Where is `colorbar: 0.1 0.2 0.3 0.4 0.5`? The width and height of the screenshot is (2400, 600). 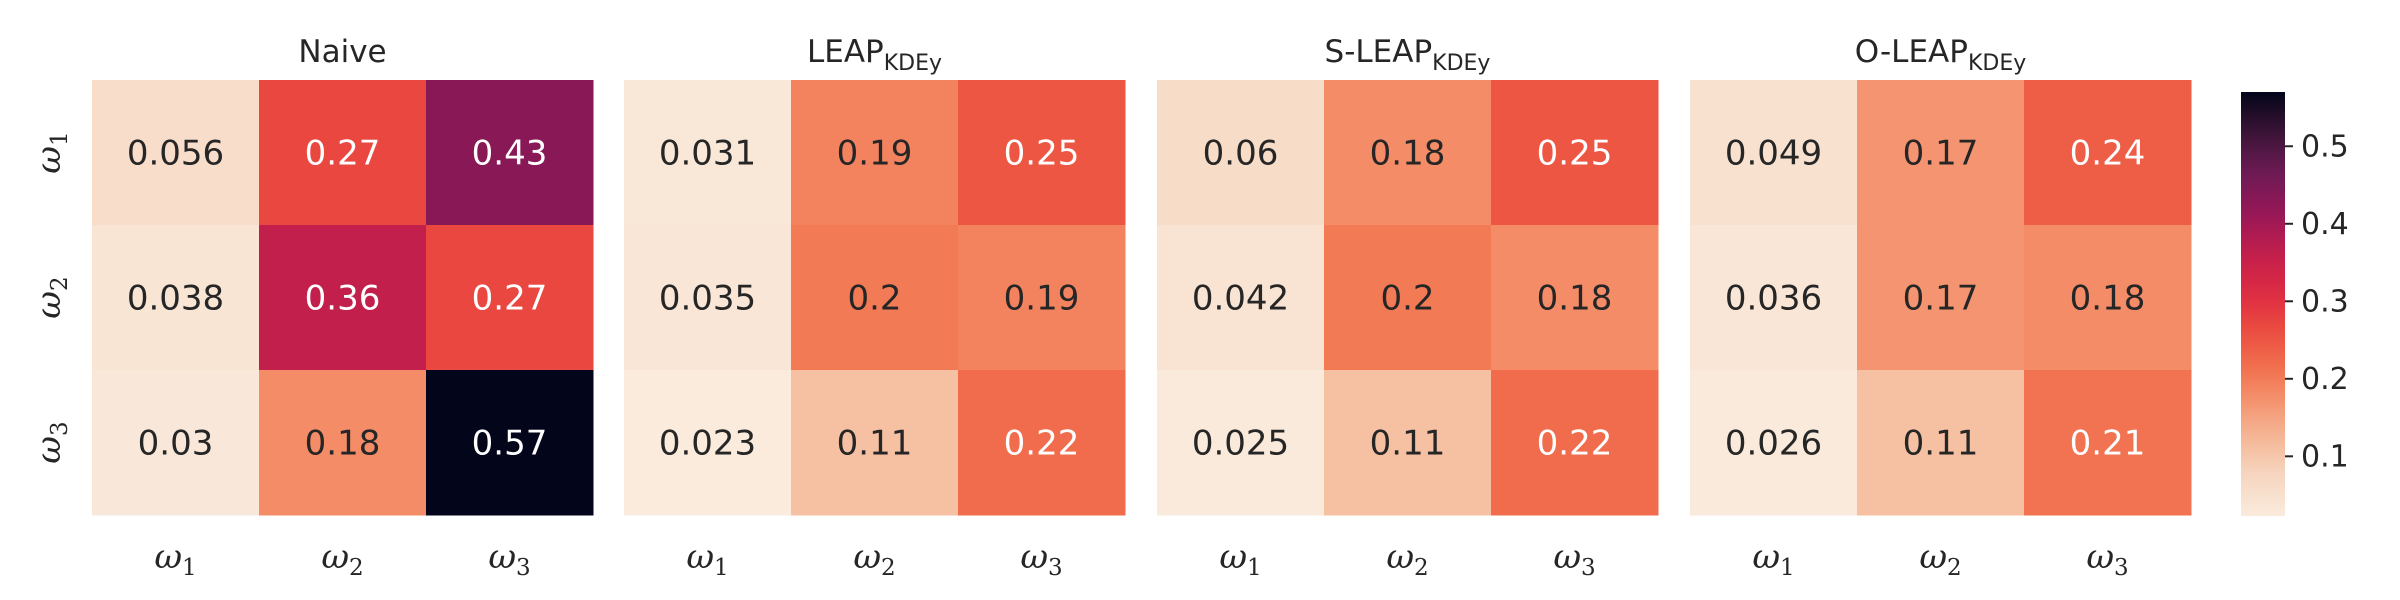 colorbar: 0.1 0.2 0.3 0.4 0.5 is located at coordinates (2295, 304).